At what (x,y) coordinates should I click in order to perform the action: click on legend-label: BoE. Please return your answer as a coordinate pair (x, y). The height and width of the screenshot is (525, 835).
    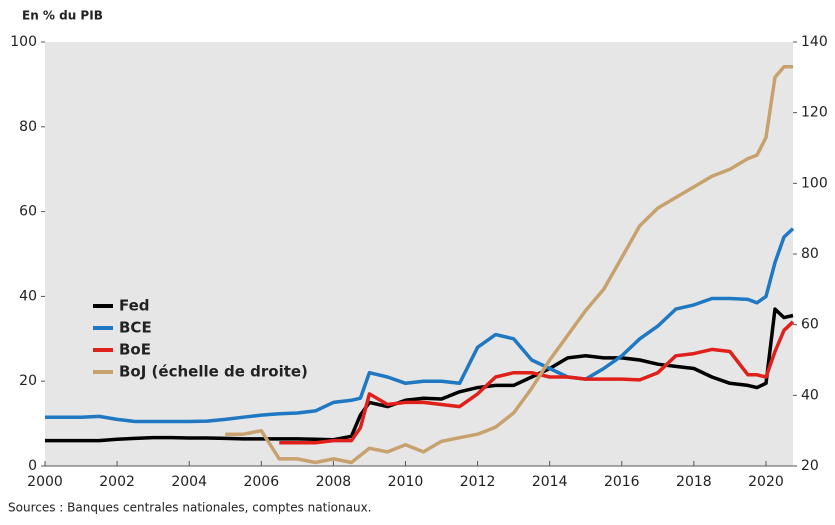
    Looking at the image, I should click on (135, 350).